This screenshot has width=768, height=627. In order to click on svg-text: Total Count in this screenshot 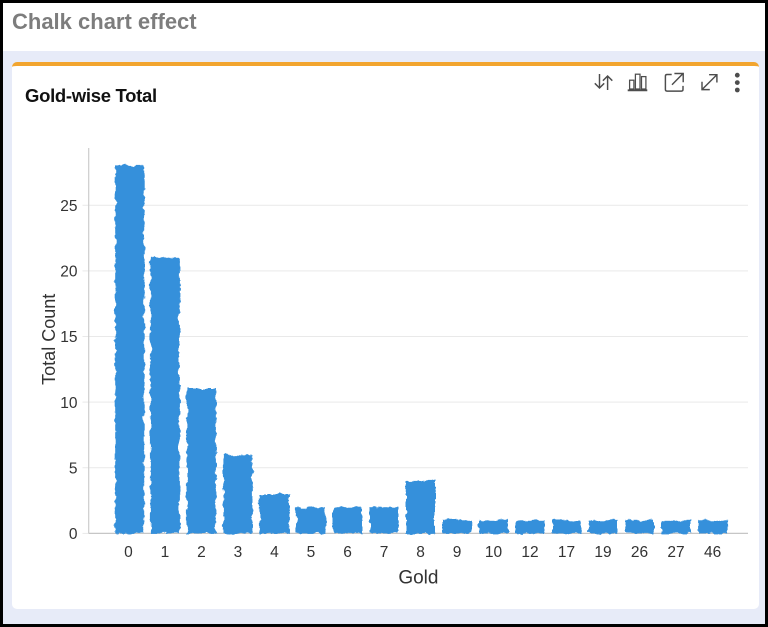, I will do `click(49, 339)`.